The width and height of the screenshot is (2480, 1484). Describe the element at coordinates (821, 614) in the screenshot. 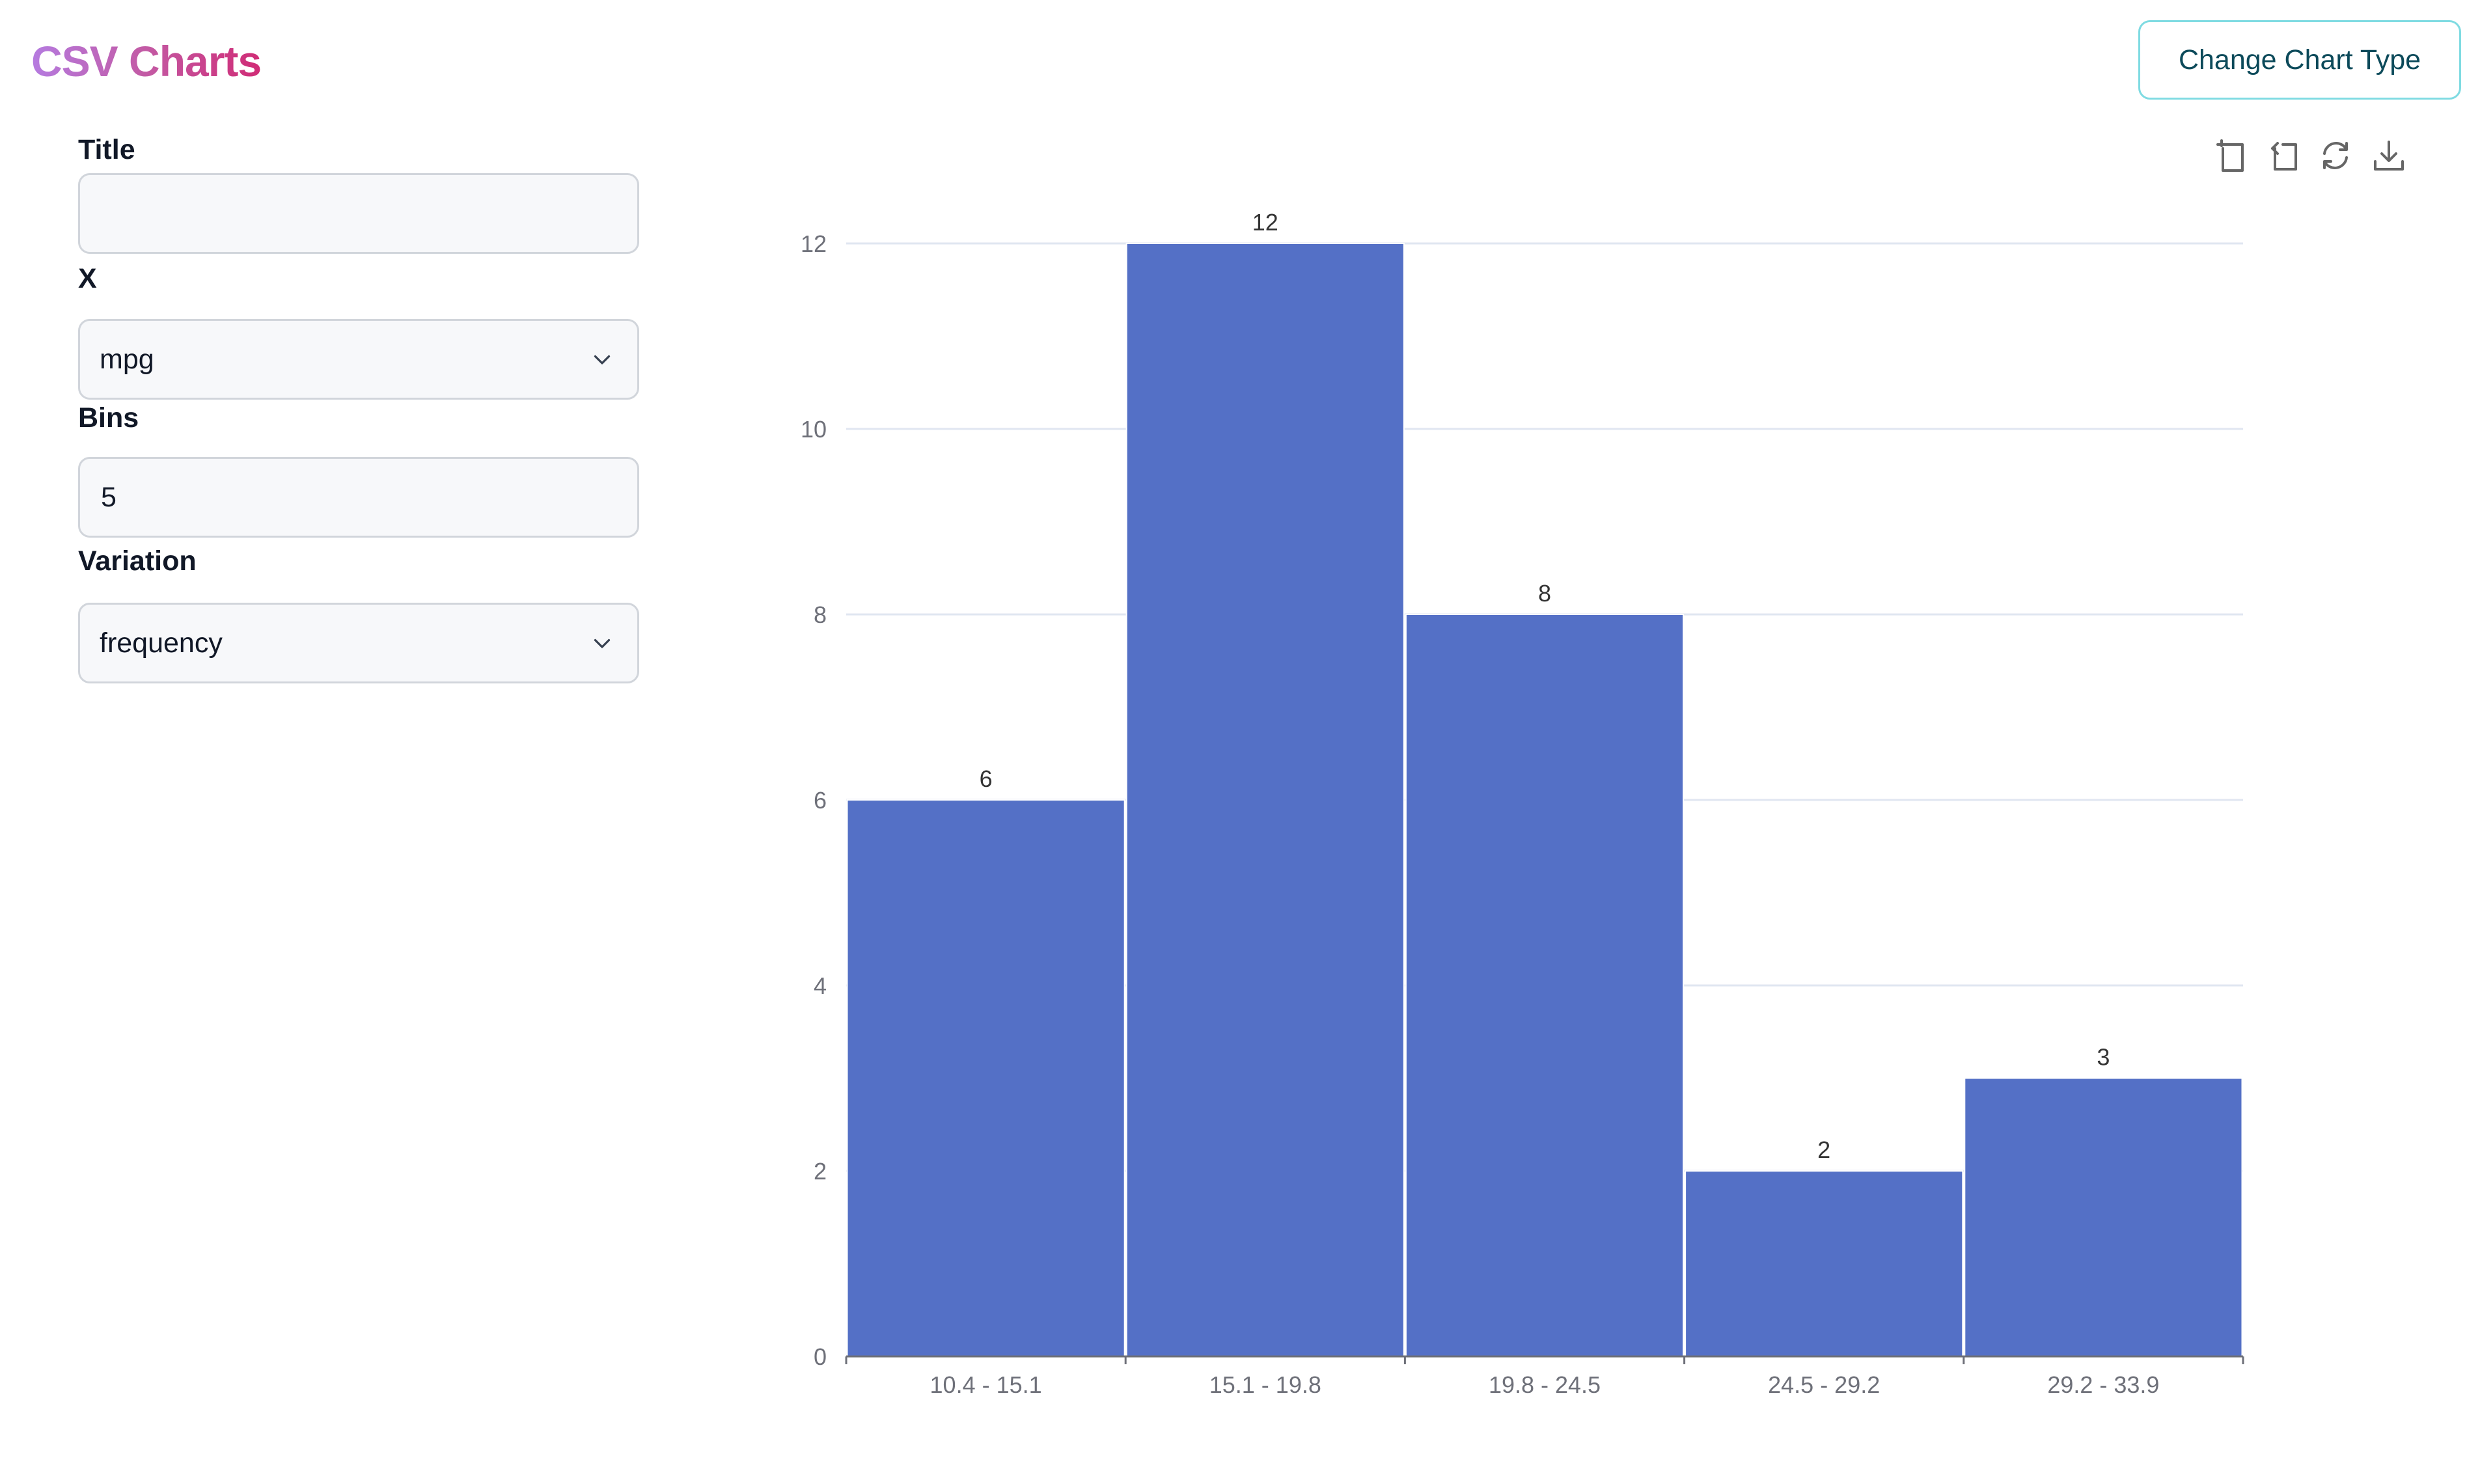

I see `y-tick-label: 8` at that location.